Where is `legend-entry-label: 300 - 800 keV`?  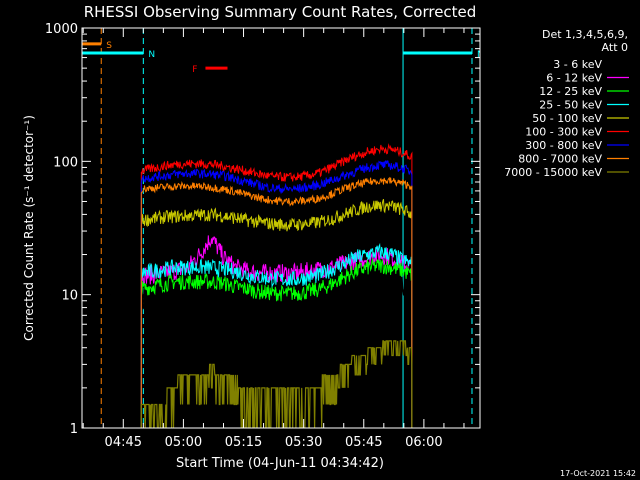 legend-entry-label: 300 - 800 keV is located at coordinates (563, 145).